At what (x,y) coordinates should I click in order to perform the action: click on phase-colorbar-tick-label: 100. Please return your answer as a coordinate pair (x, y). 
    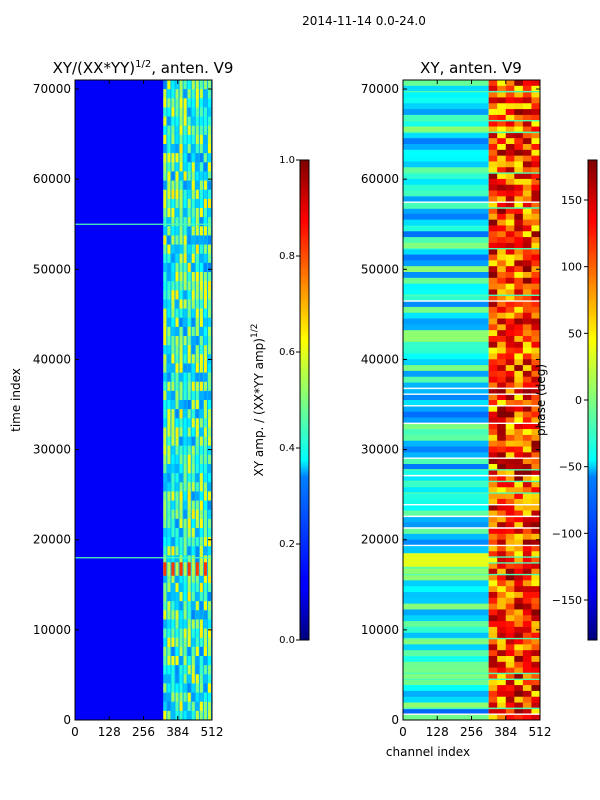
    Looking at the image, I should click on (571, 267).